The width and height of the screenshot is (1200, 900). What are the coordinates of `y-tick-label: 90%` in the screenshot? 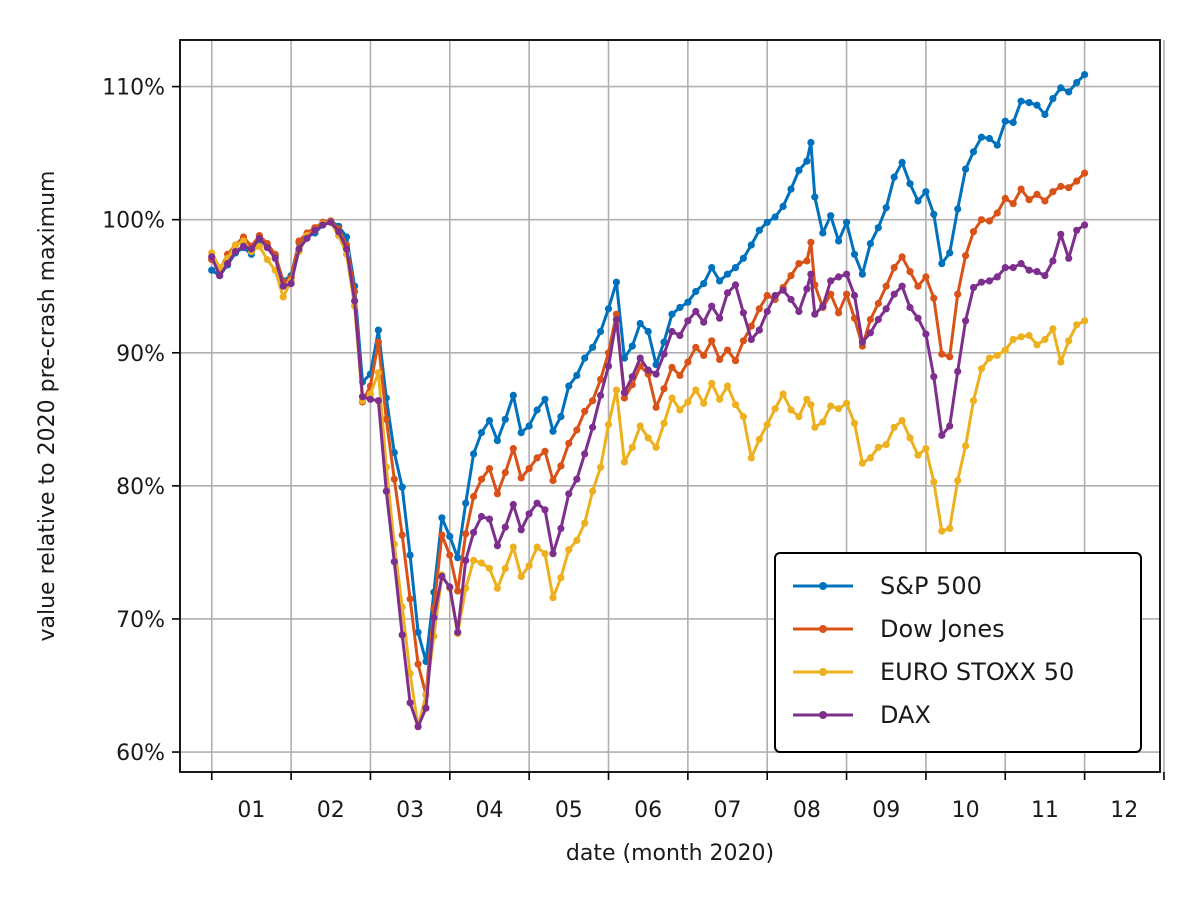 It's located at (140, 354).